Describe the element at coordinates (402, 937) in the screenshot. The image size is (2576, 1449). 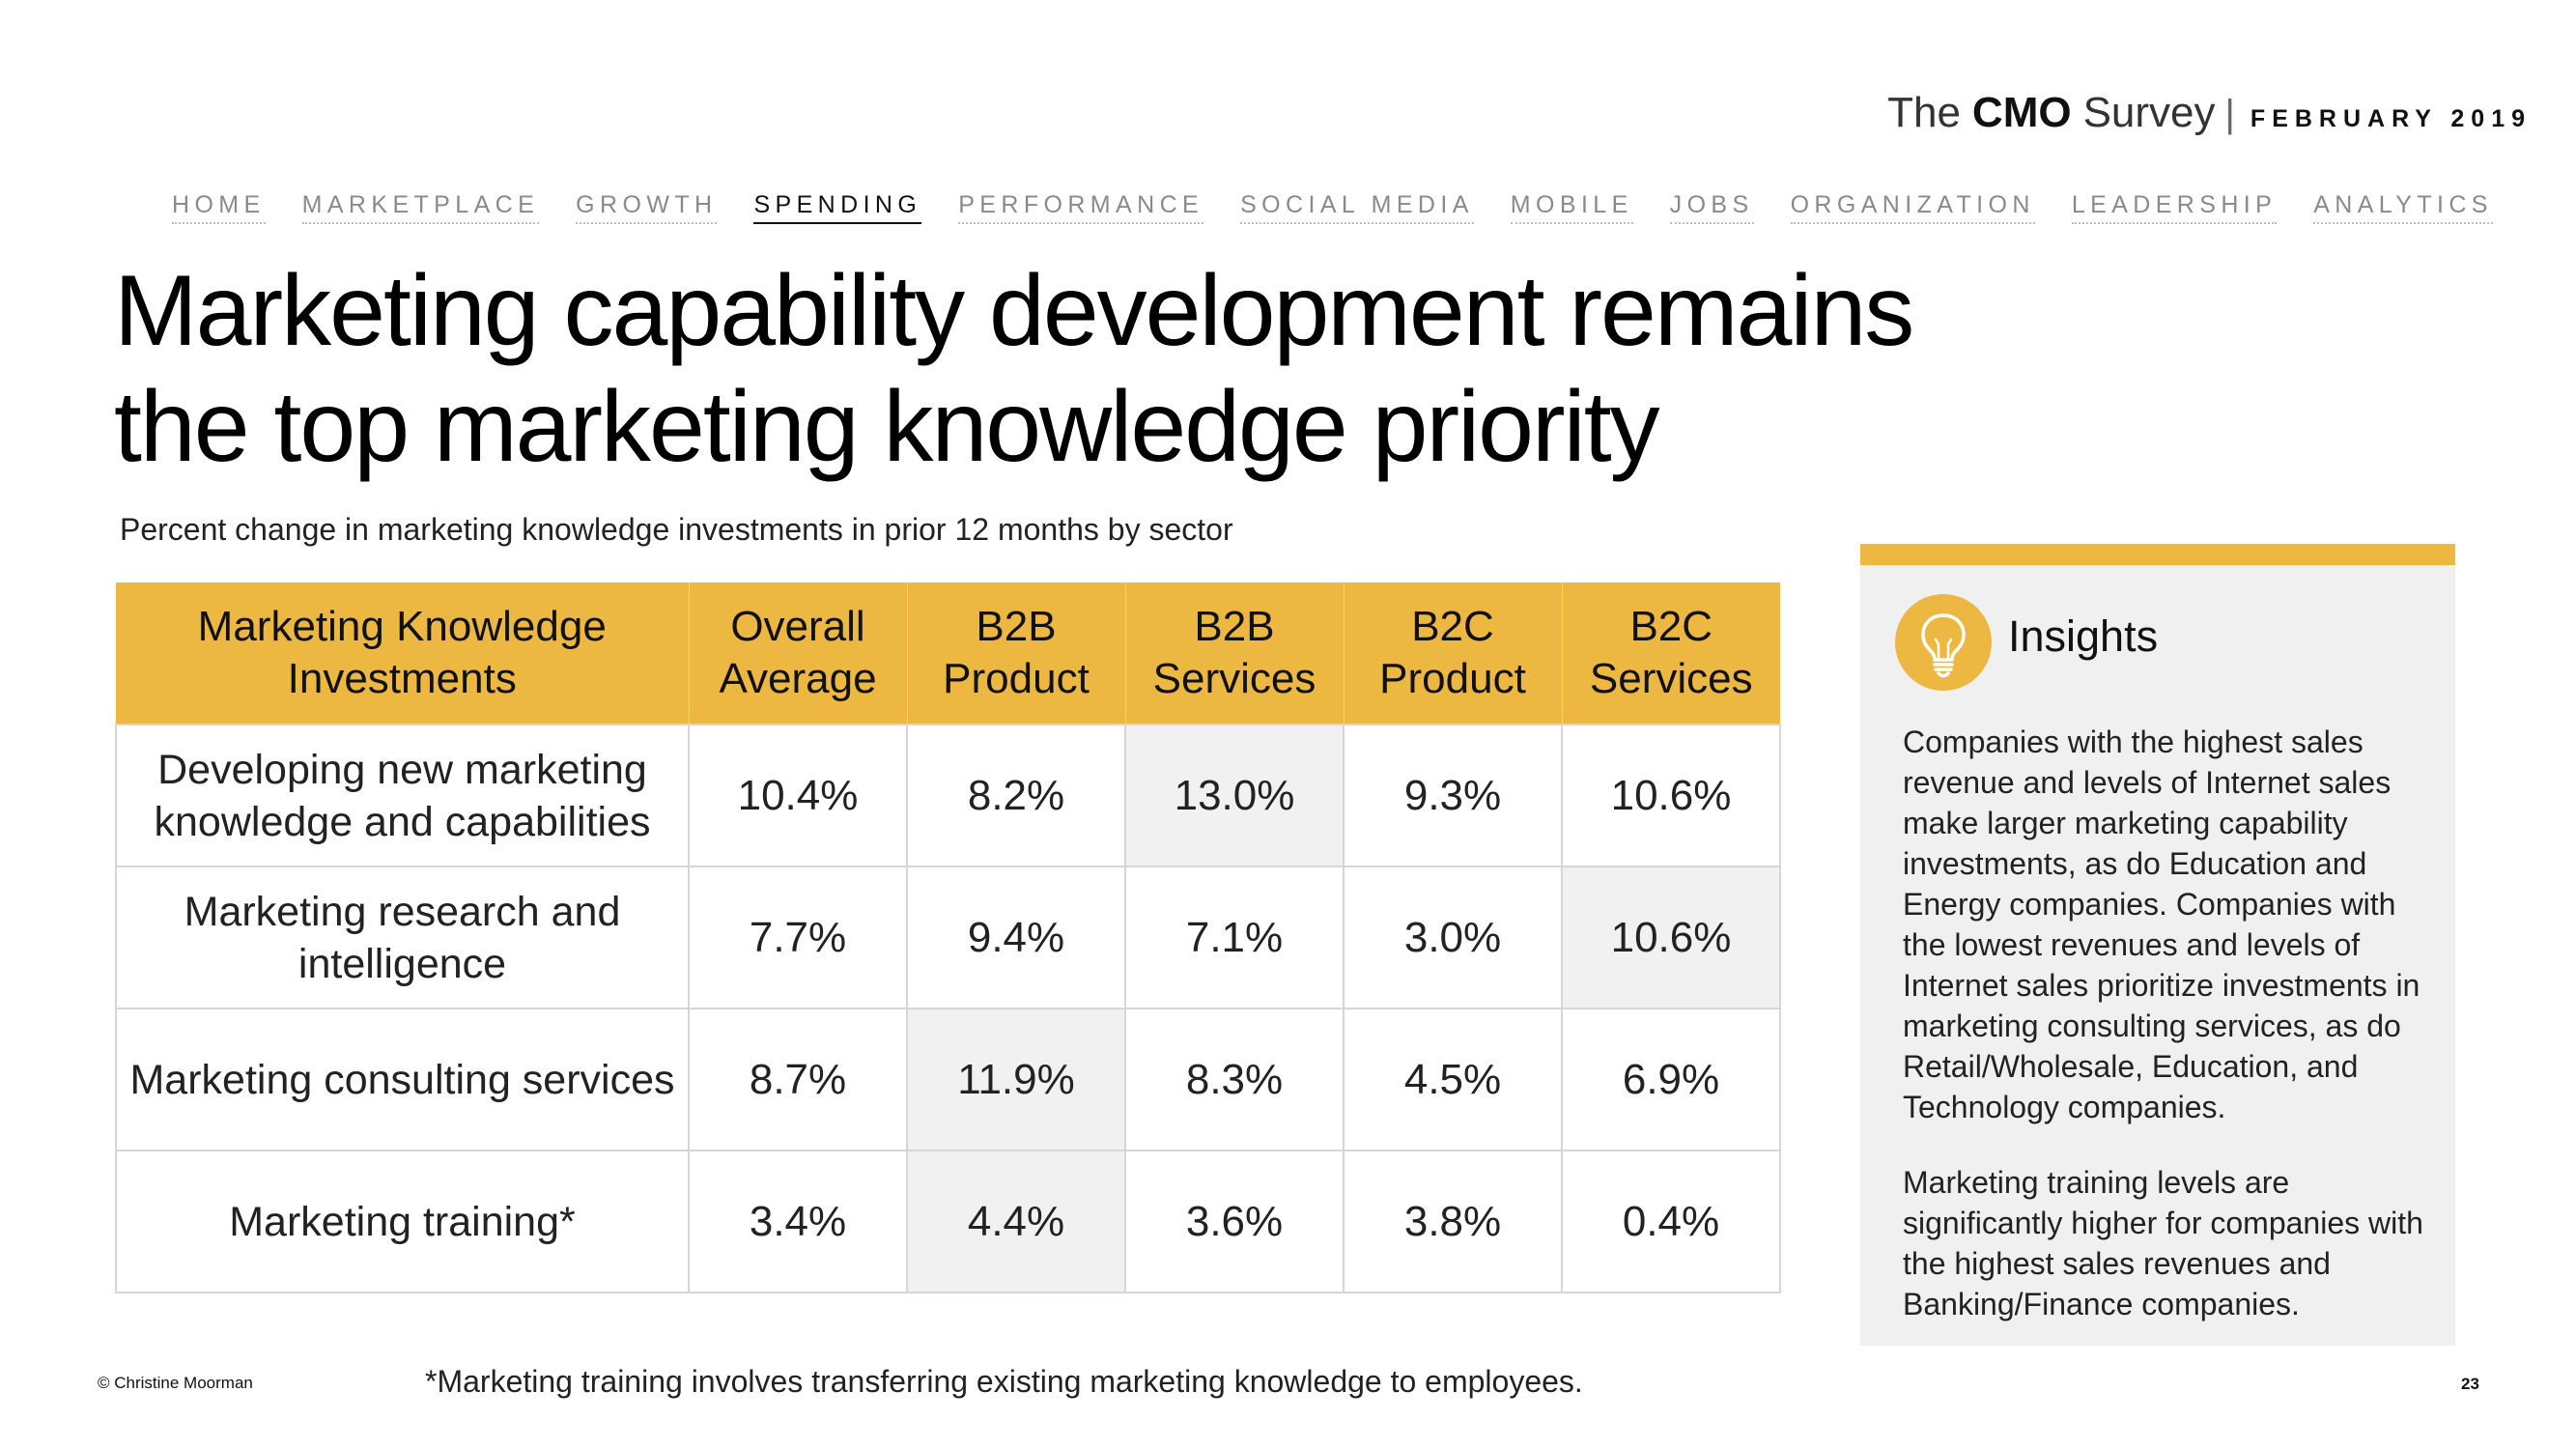
I see `row-label: Marketing research and intelligence` at that location.